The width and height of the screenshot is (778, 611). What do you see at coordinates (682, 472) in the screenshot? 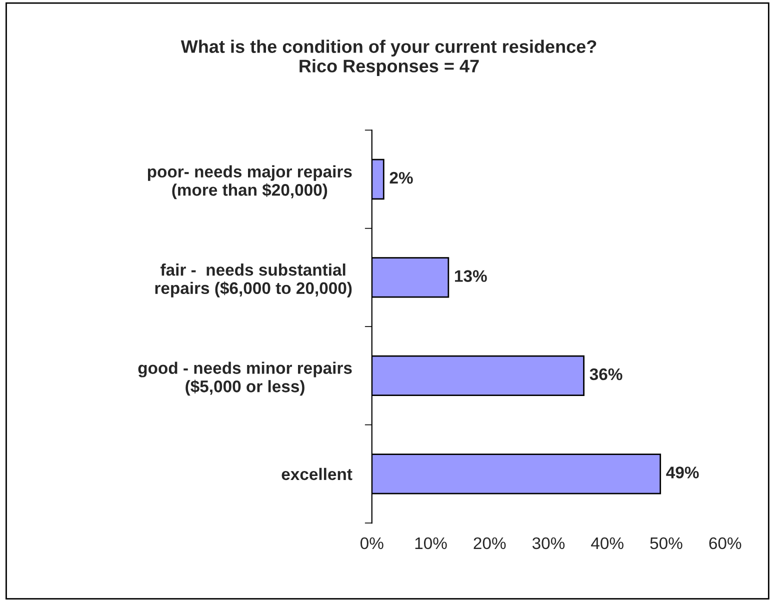
I see `data-label: 49%` at bounding box center [682, 472].